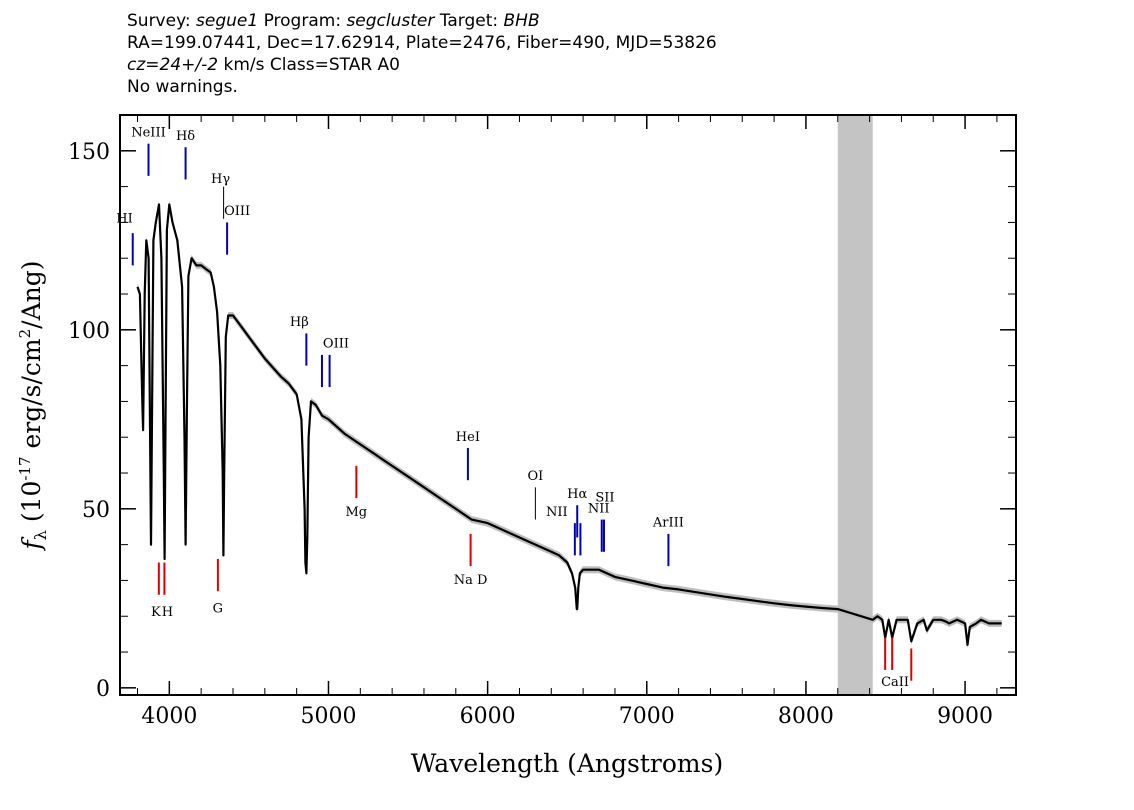  What do you see at coordinates (469, 21) in the screenshot?
I see `target-label: Target:` at bounding box center [469, 21].